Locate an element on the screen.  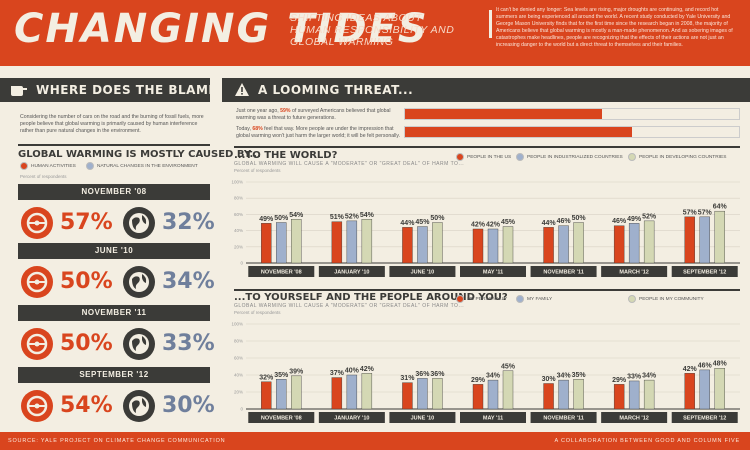
human-percent: 54% is located at coordinates (86, 405).